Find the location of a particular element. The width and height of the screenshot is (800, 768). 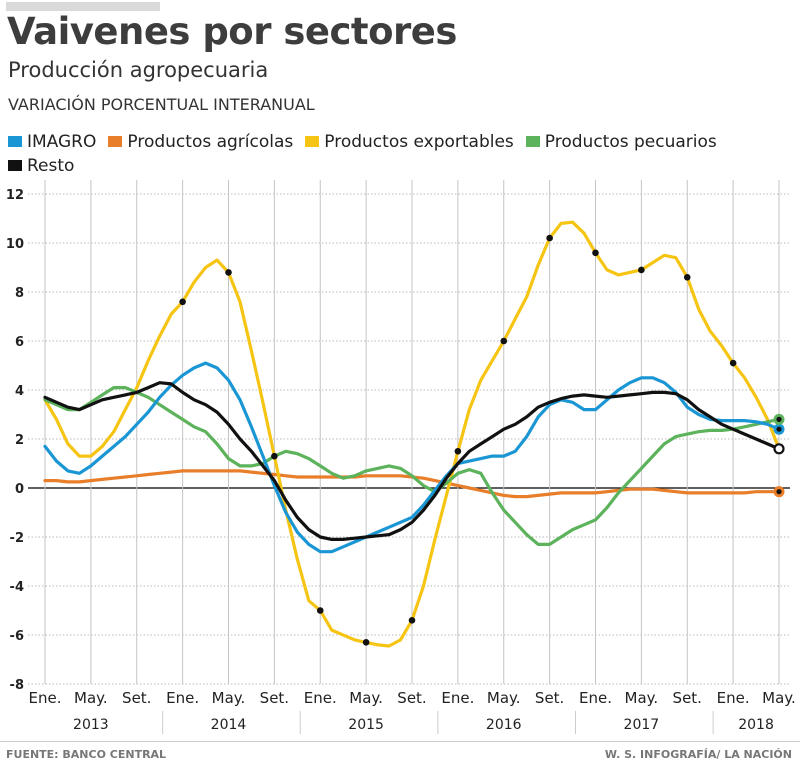

header-accent-bar is located at coordinates (83, 6).